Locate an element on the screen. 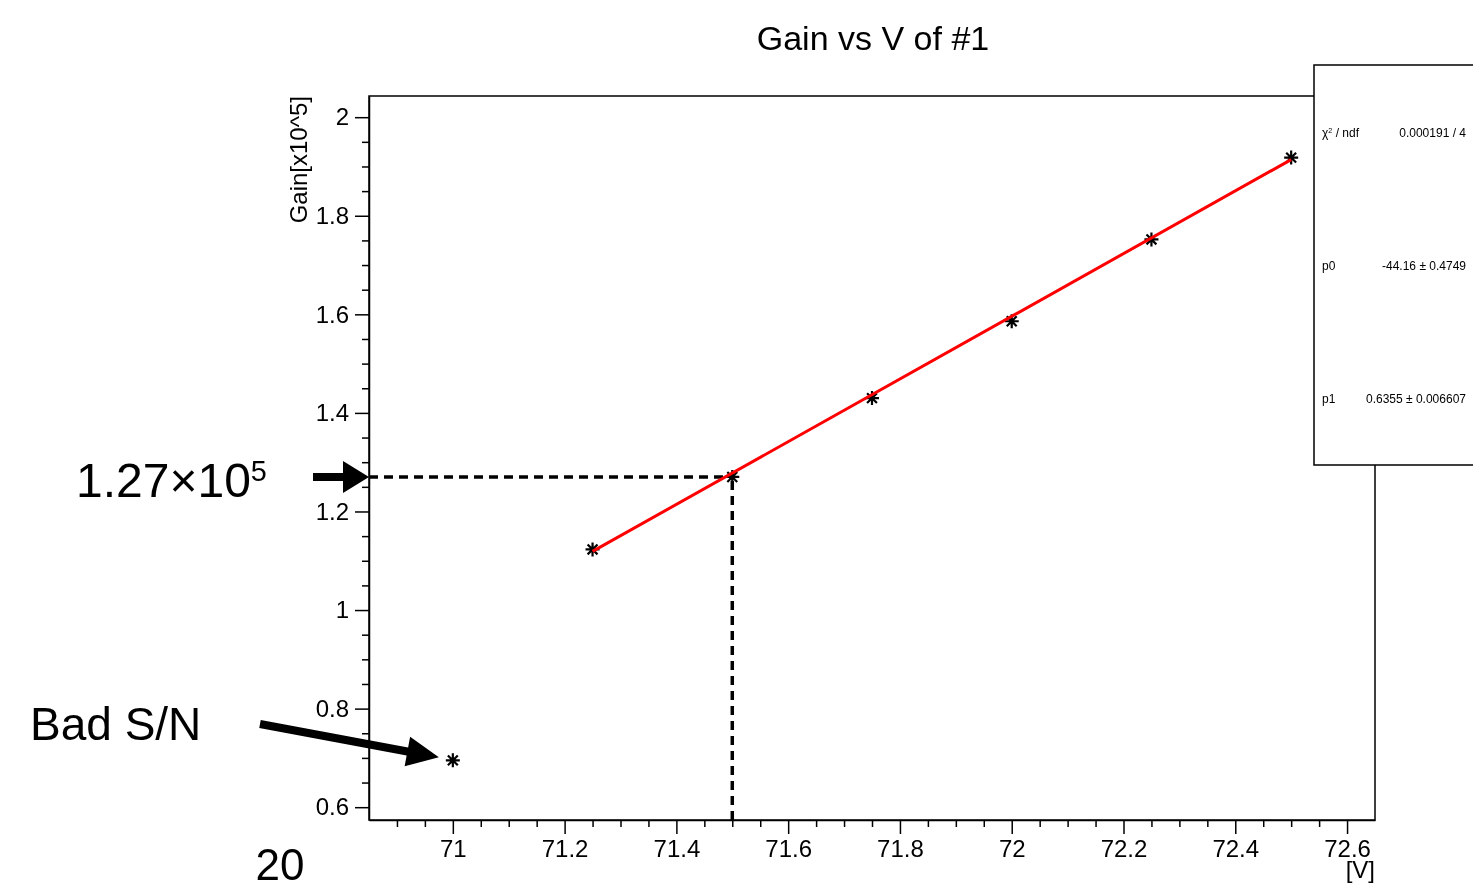 The height and width of the screenshot is (896, 1473). x-tick-label: 71.6 is located at coordinates (789, 849).